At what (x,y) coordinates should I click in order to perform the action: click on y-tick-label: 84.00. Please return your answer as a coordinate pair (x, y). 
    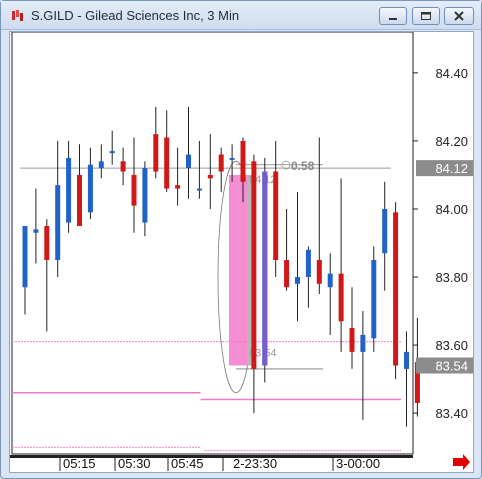
    Looking at the image, I should click on (451, 209).